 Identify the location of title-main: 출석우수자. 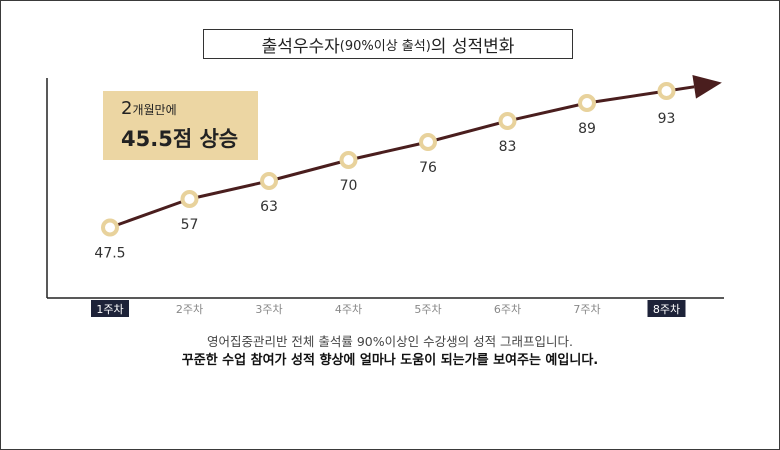
(300, 46).